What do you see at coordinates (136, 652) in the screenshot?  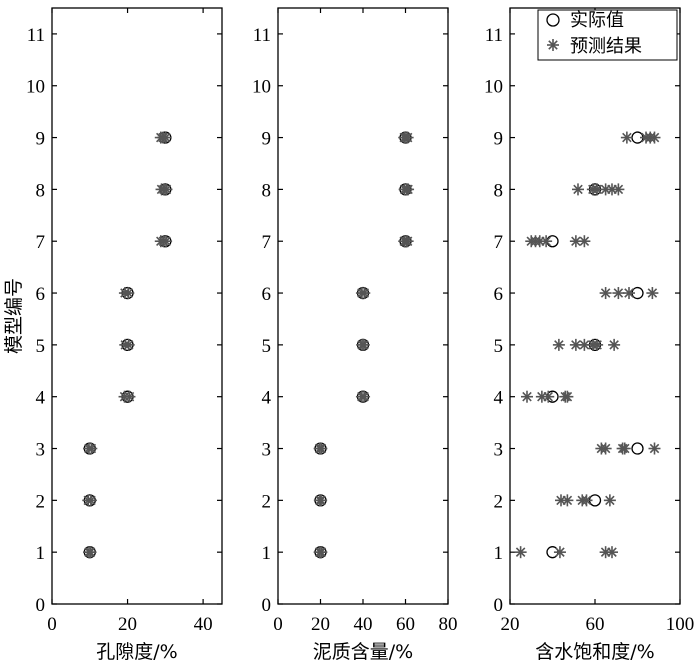 I see `x-axis-label-porosity: 孔隙度/%` at bounding box center [136, 652].